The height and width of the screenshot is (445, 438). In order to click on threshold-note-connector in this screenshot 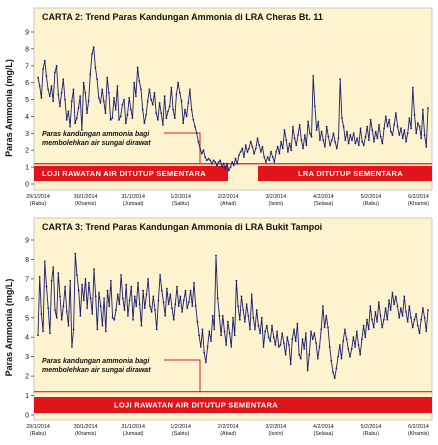, I will do `click(182, 375)`.